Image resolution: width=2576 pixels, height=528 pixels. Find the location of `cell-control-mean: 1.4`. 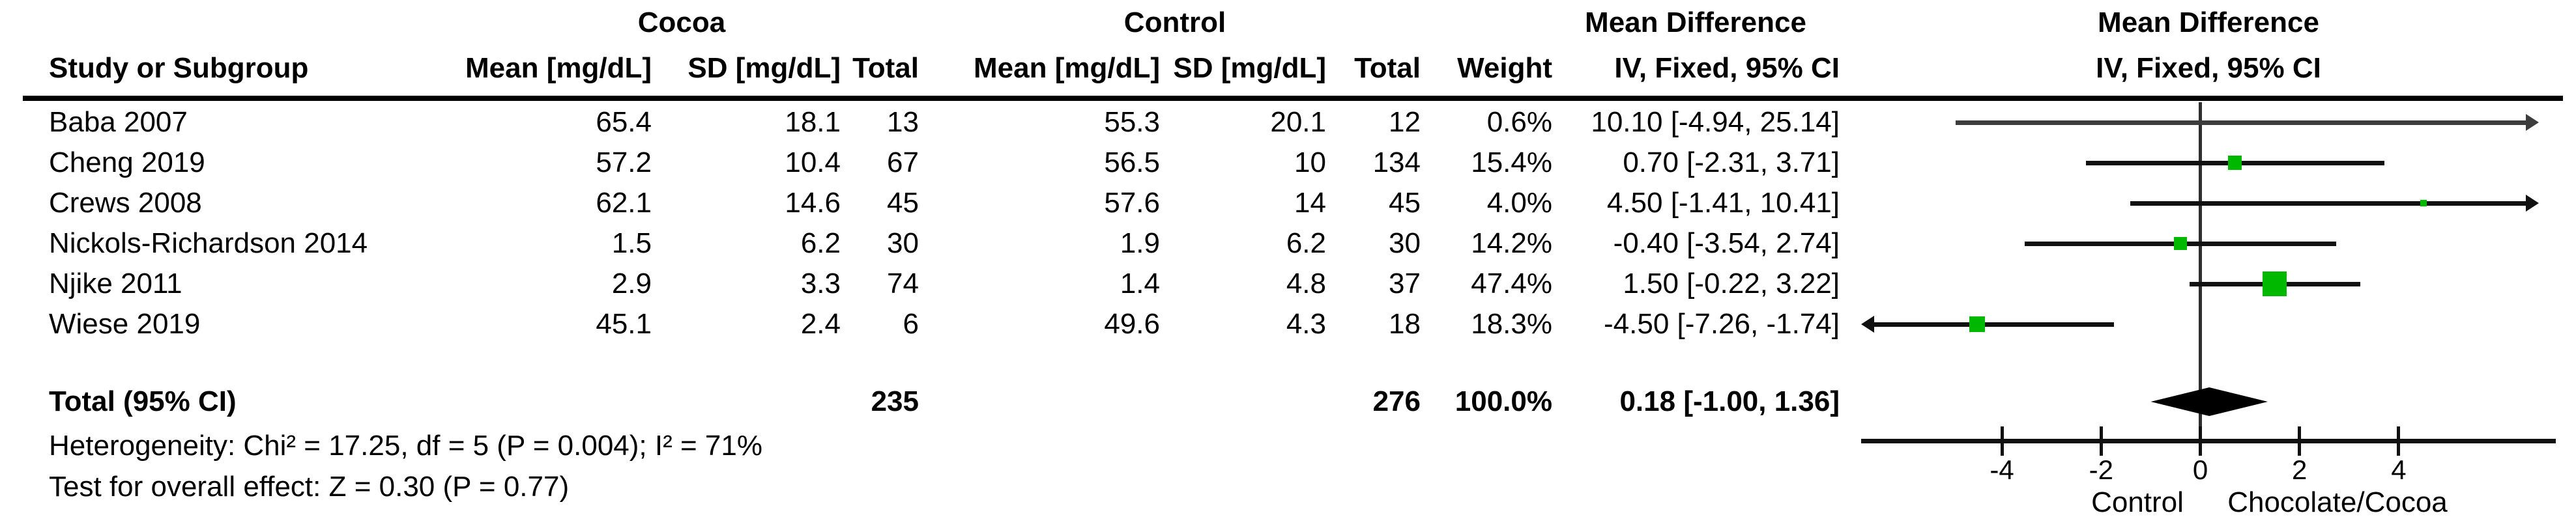

cell-control-mean: 1.4 is located at coordinates (1140, 283).